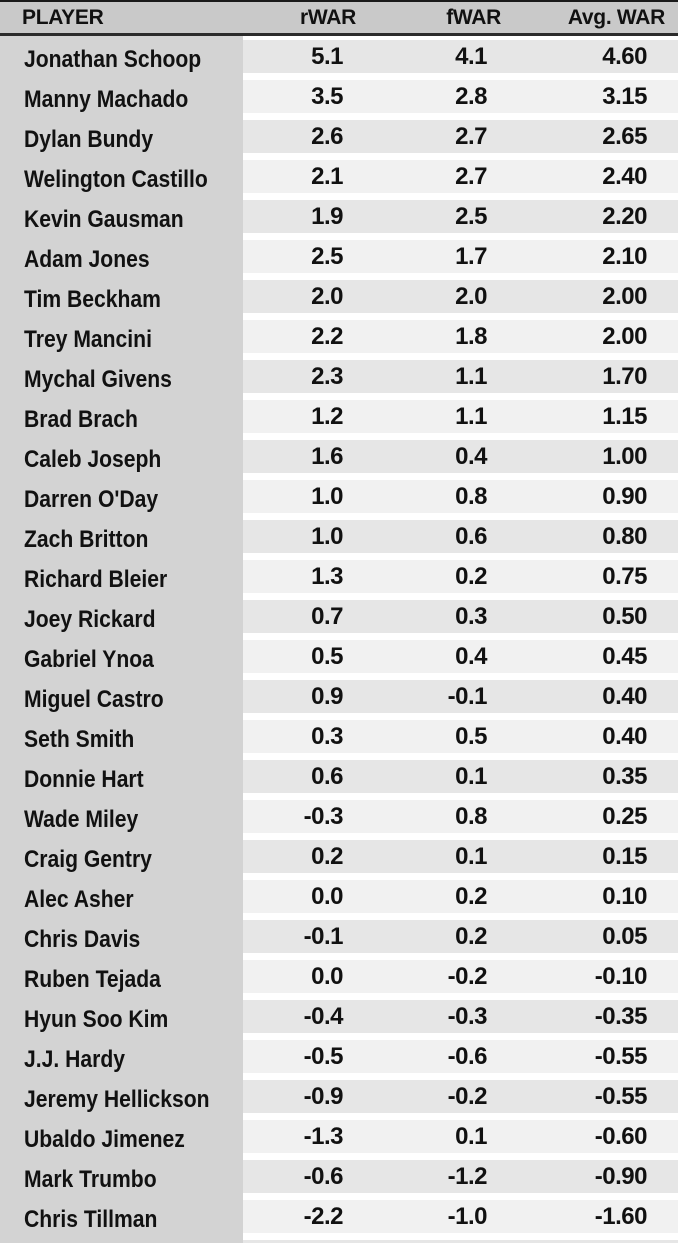 The height and width of the screenshot is (1243, 678). What do you see at coordinates (467, 976) in the screenshot?
I see `fwar-value: -0.2` at bounding box center [467, 976].